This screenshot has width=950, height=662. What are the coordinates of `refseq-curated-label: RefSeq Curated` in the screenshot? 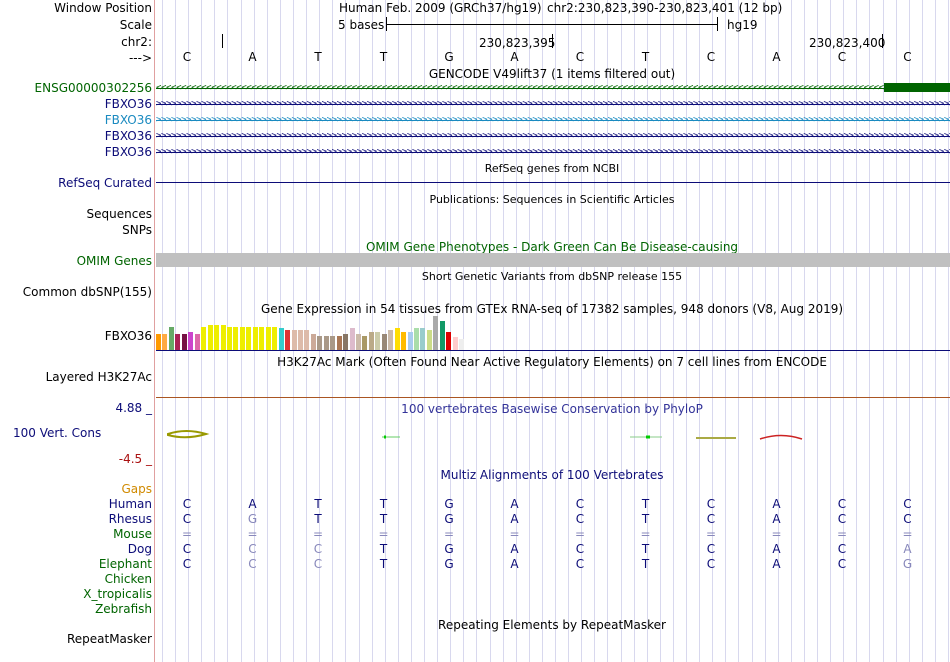 It's located at (105, 183).